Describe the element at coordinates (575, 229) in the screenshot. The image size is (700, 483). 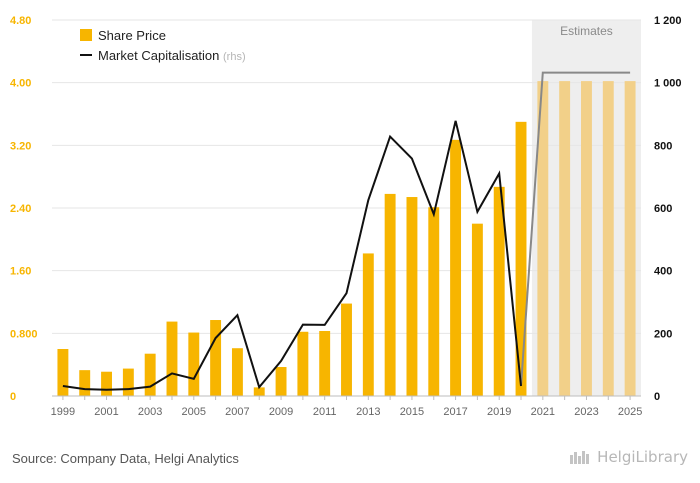
I see `line-market-cap-estimate` at that location.